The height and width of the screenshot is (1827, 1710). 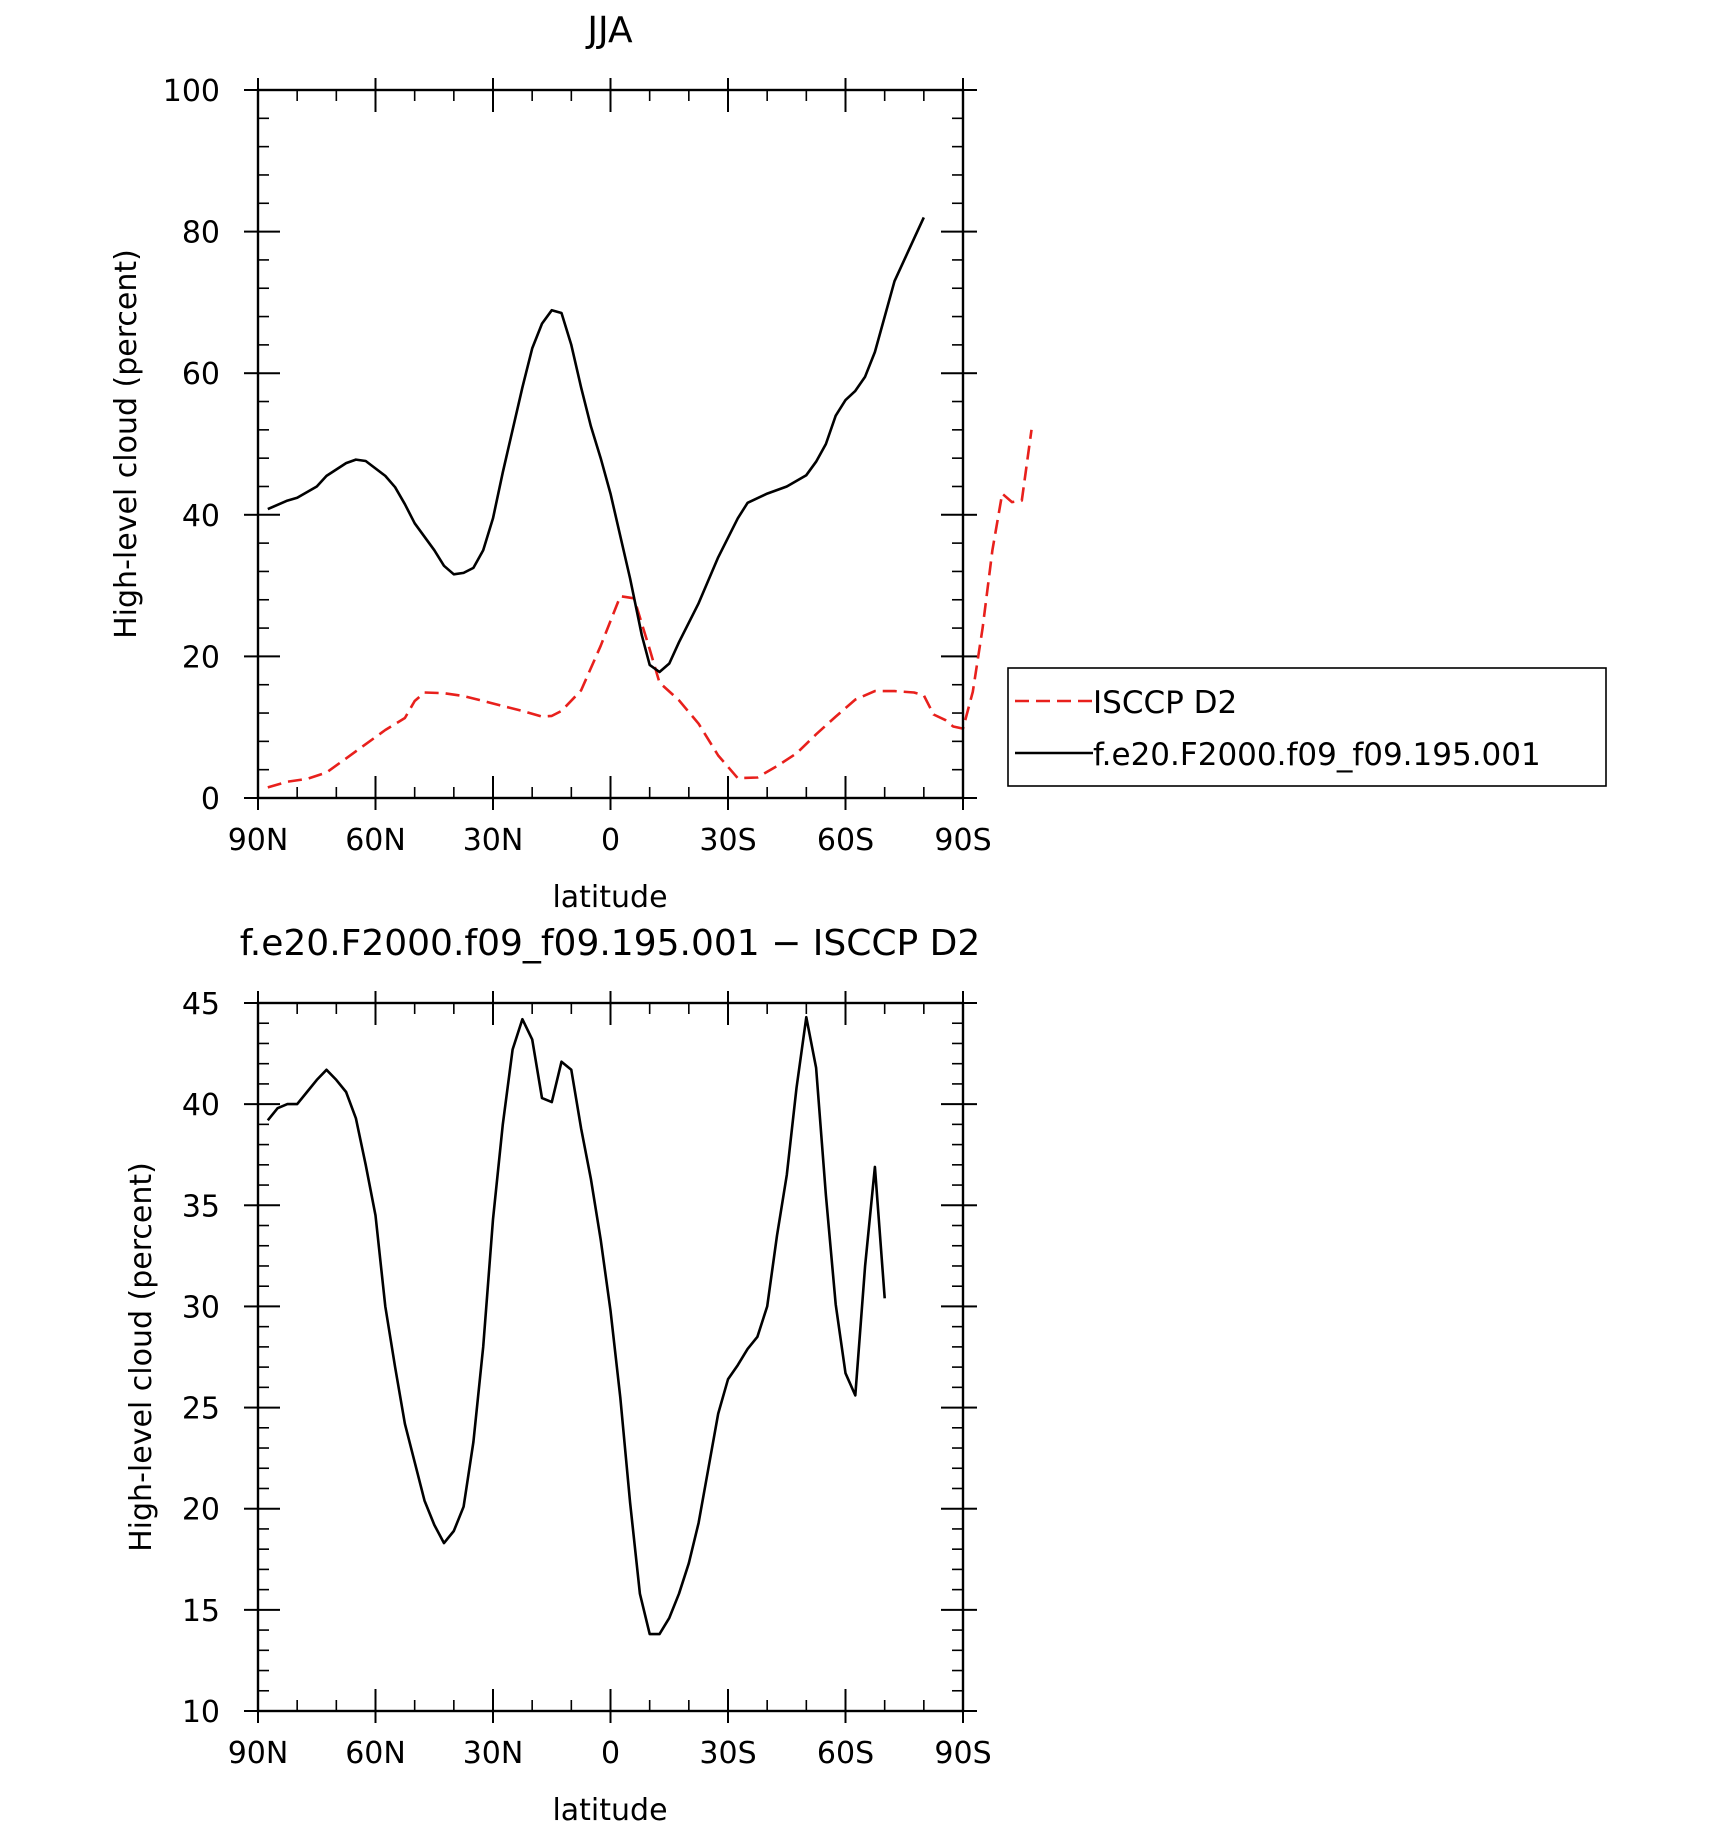 I want to click on top-x-tick-label: 90N, so click(x=258, y=840).